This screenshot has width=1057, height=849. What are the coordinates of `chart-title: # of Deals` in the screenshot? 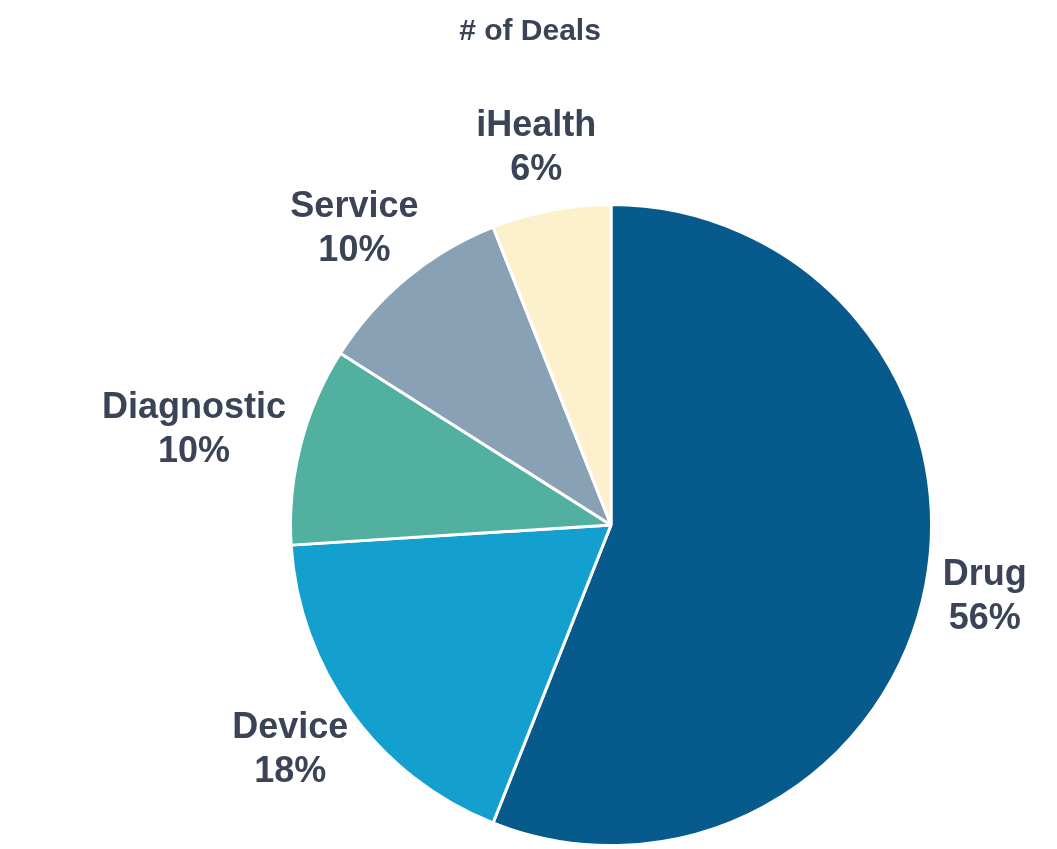 It's located at (530, 30).